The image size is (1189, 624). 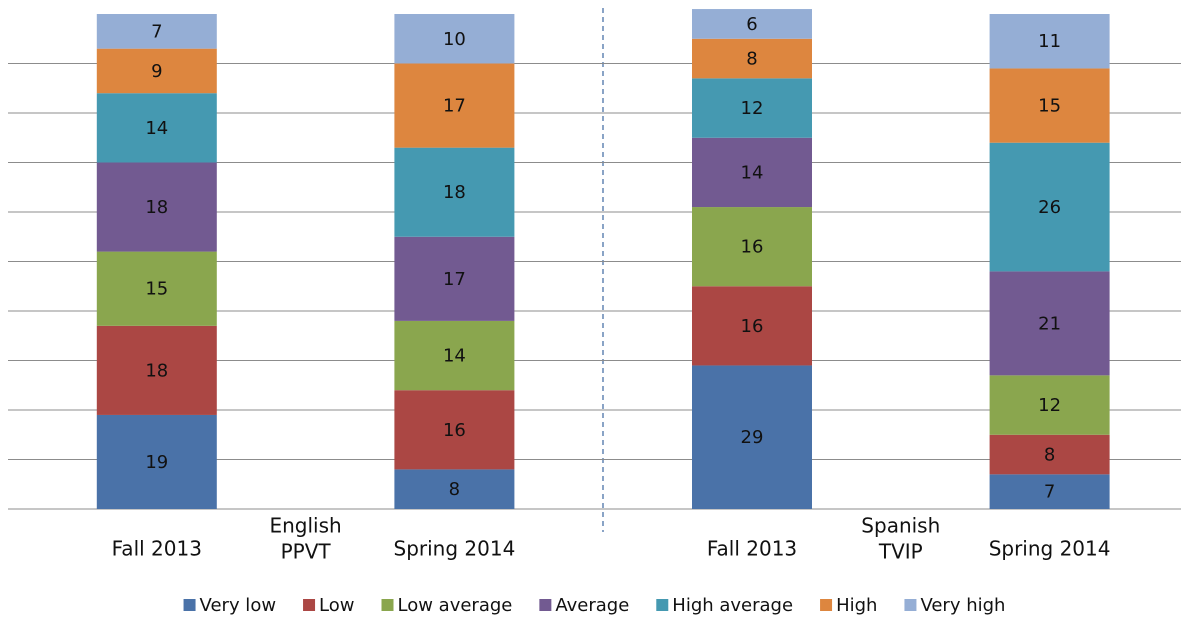 I want to click on group-label: English, so click(x=305, y=526).